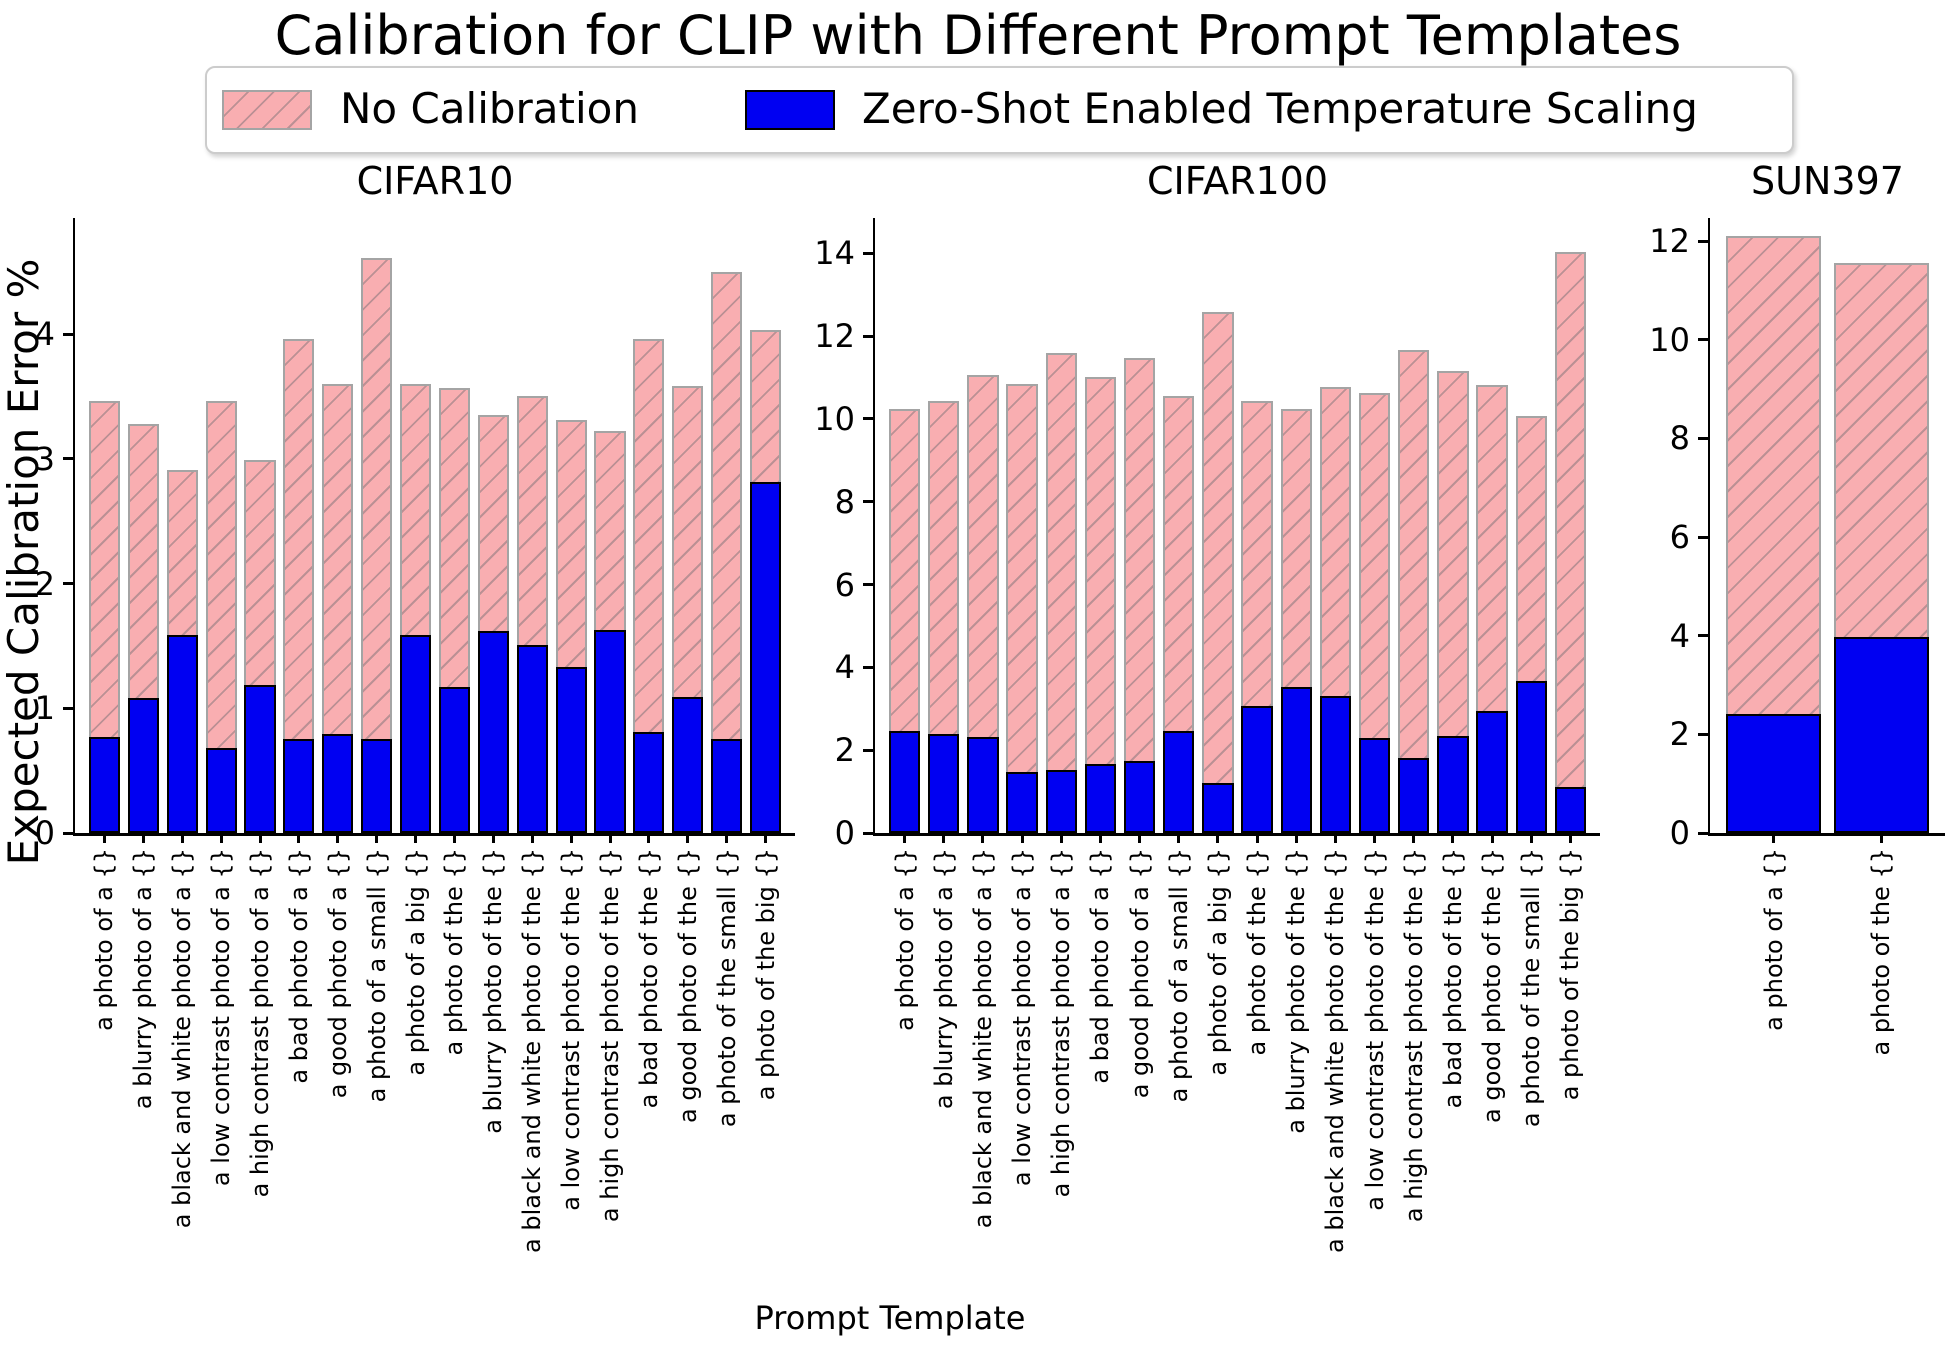 The height and width of the screenshot is (1372, 1956). What do you see at coordinates (221, 1017) in the screenshot?
I see `x-tick-label: a low contrast photo of a {}` at bounding box center [221, 1017].